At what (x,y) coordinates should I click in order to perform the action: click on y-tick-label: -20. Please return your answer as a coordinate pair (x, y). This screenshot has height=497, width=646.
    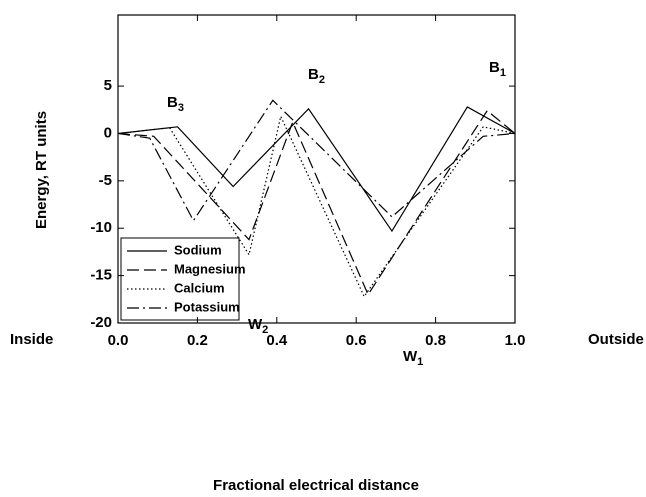
    Looking at the image, I should click on (101, 322).